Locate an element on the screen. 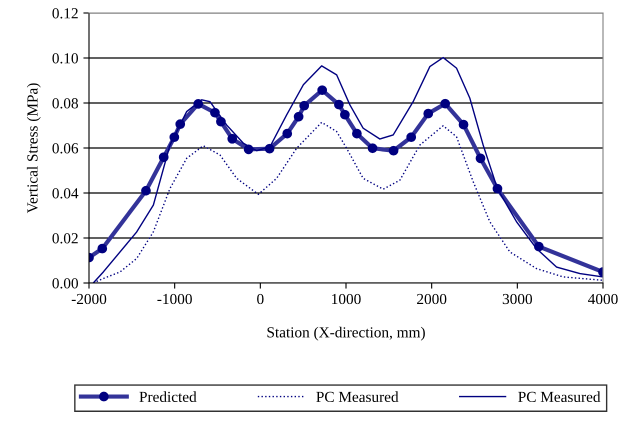  y-tick-label: 0.06 is located at coordinates (65, 148).